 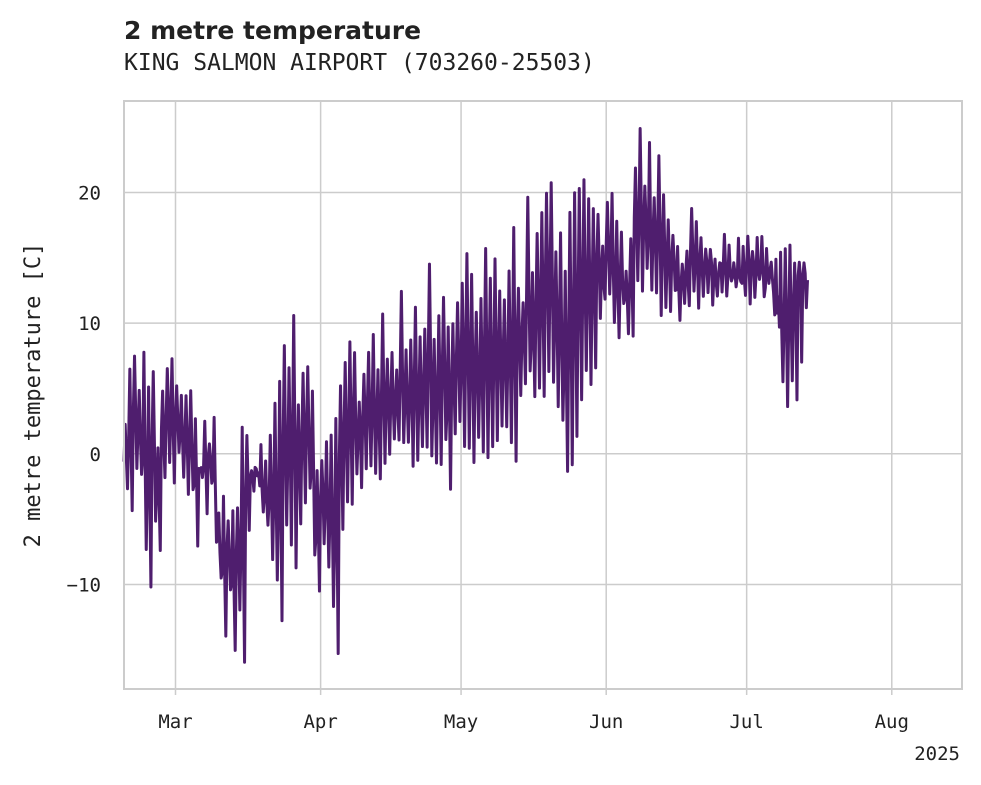 I want to click on y-axis-label: 2 metre temperature [C], so click(x=33, y=395).